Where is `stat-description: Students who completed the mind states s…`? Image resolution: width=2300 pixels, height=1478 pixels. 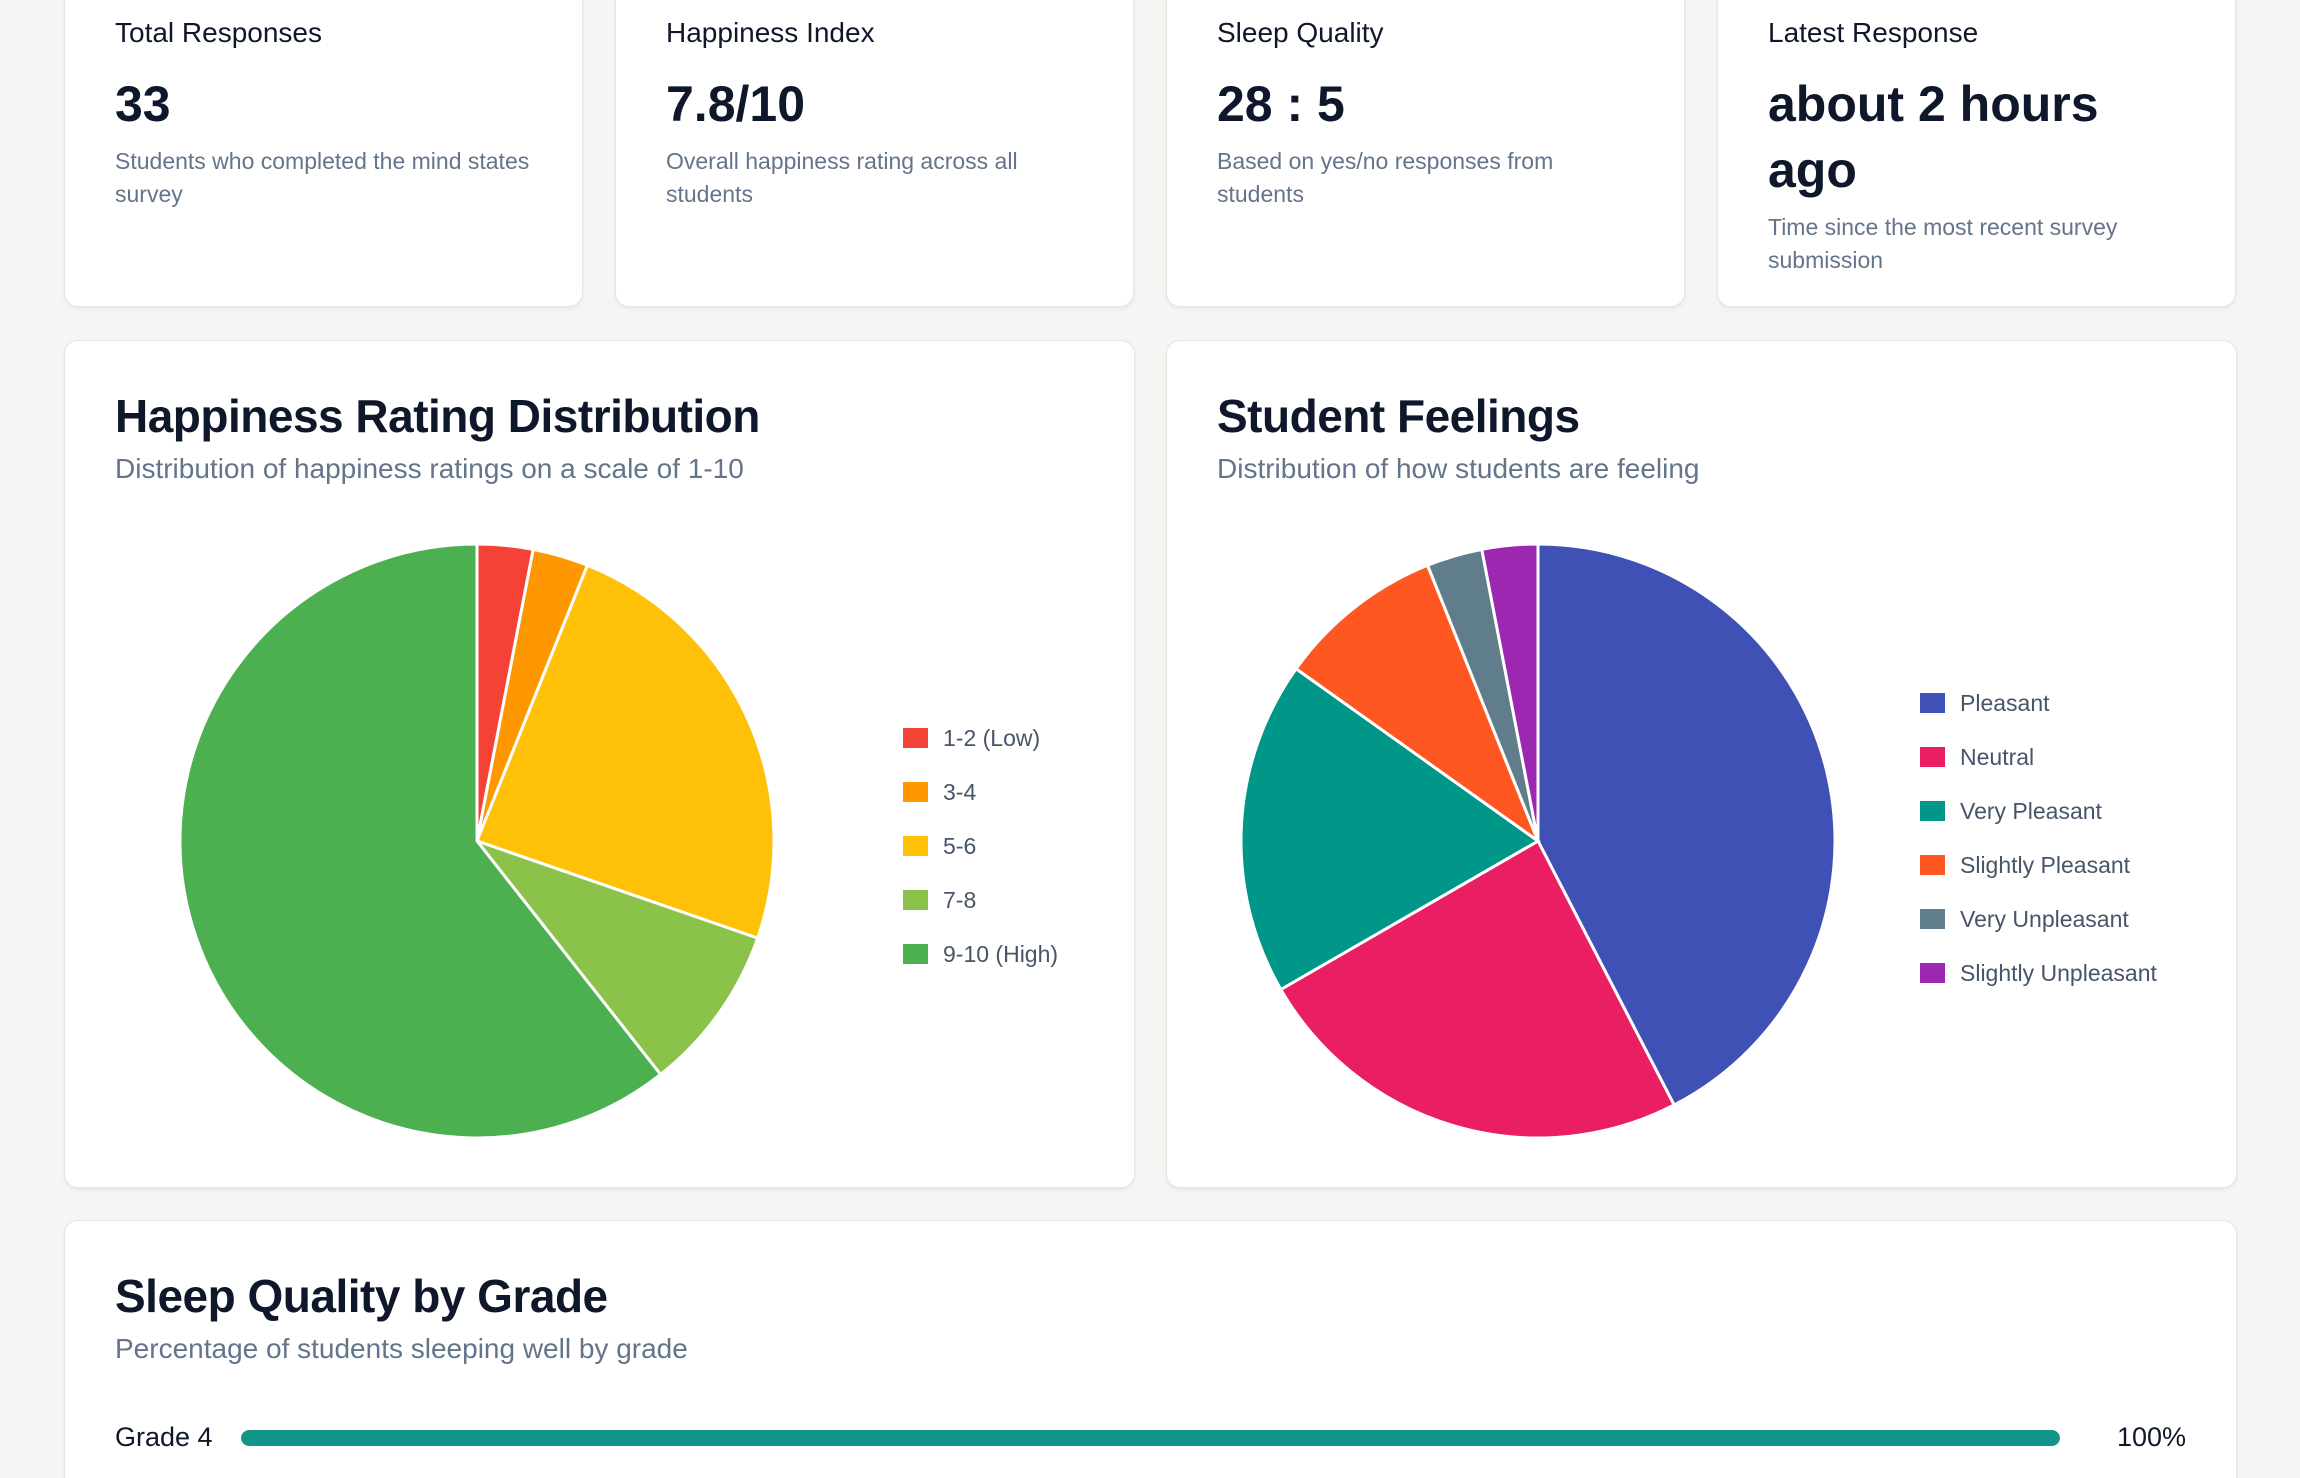 stat-description: Students who completed the mind states s… is located at coordinates (322, 177).